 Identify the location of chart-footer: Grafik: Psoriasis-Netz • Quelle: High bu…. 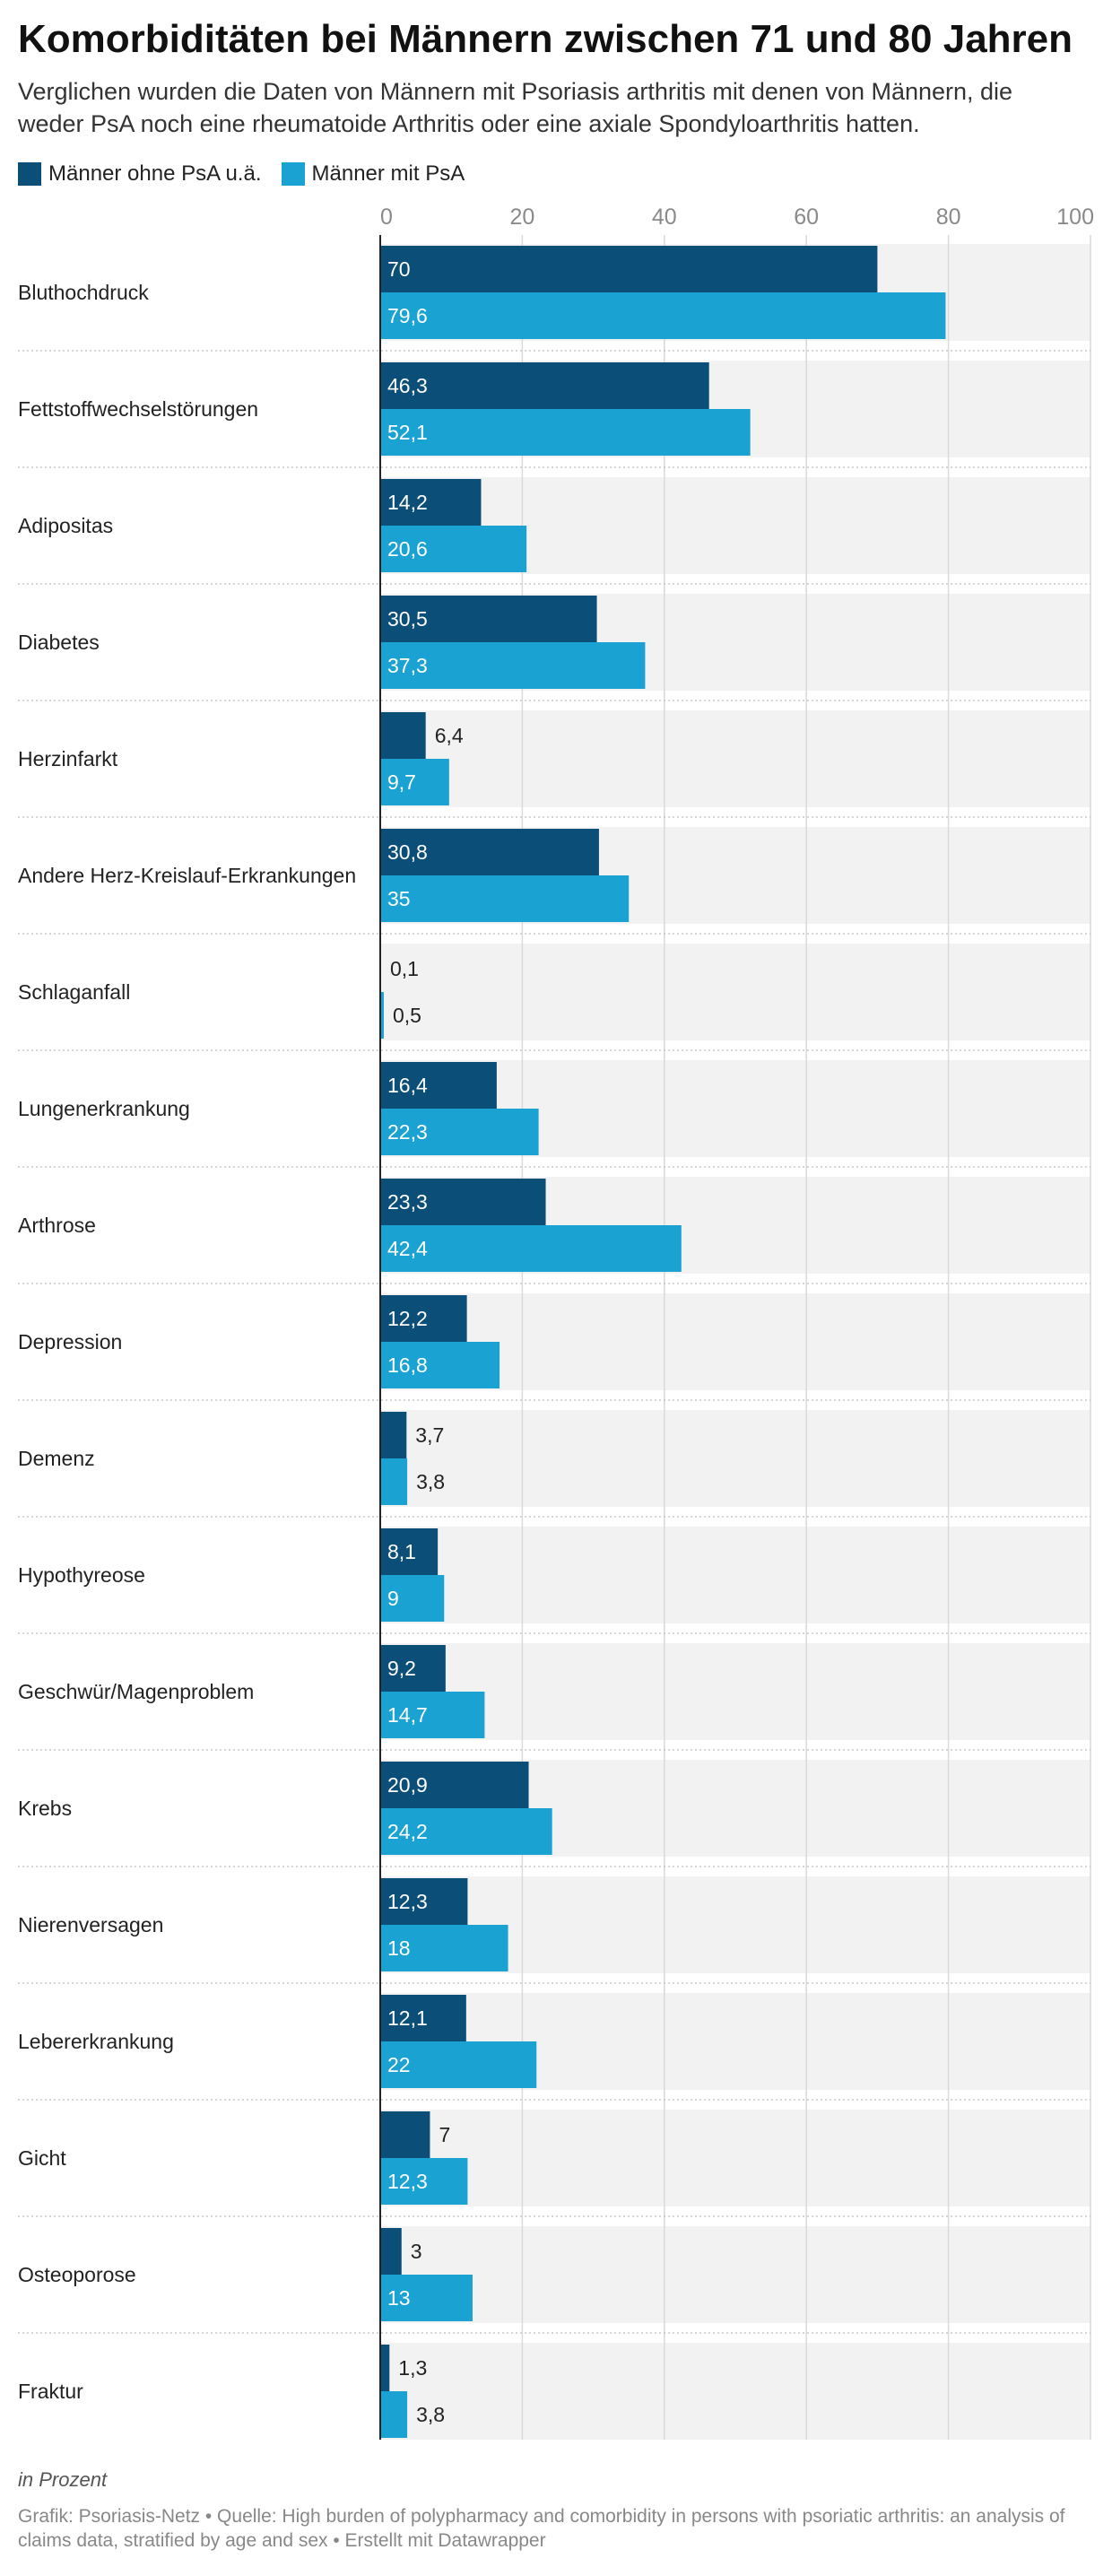
(541, 2528).